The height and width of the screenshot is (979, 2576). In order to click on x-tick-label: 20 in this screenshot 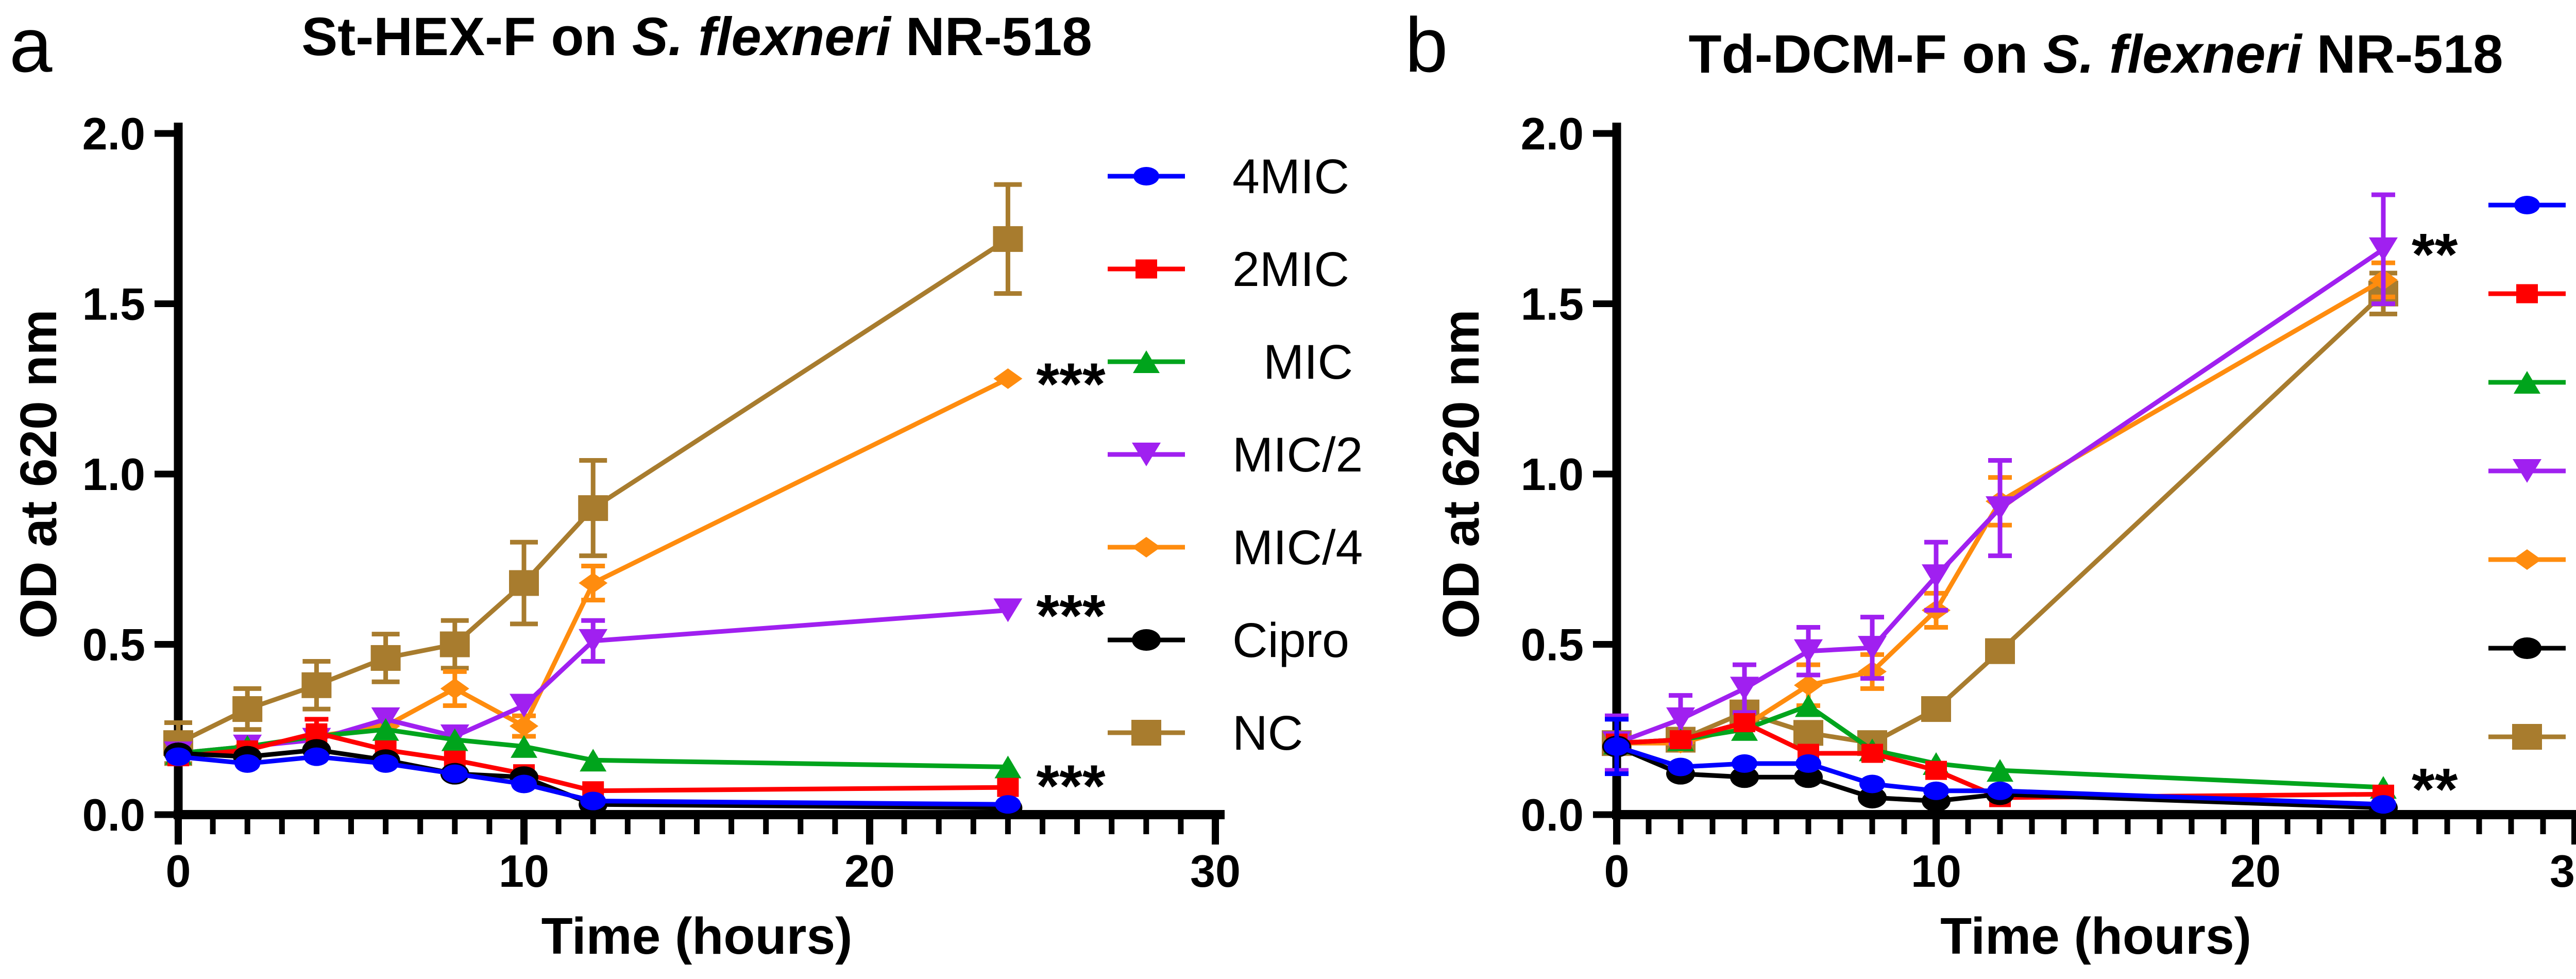, I will do `click(2255, 872)`.